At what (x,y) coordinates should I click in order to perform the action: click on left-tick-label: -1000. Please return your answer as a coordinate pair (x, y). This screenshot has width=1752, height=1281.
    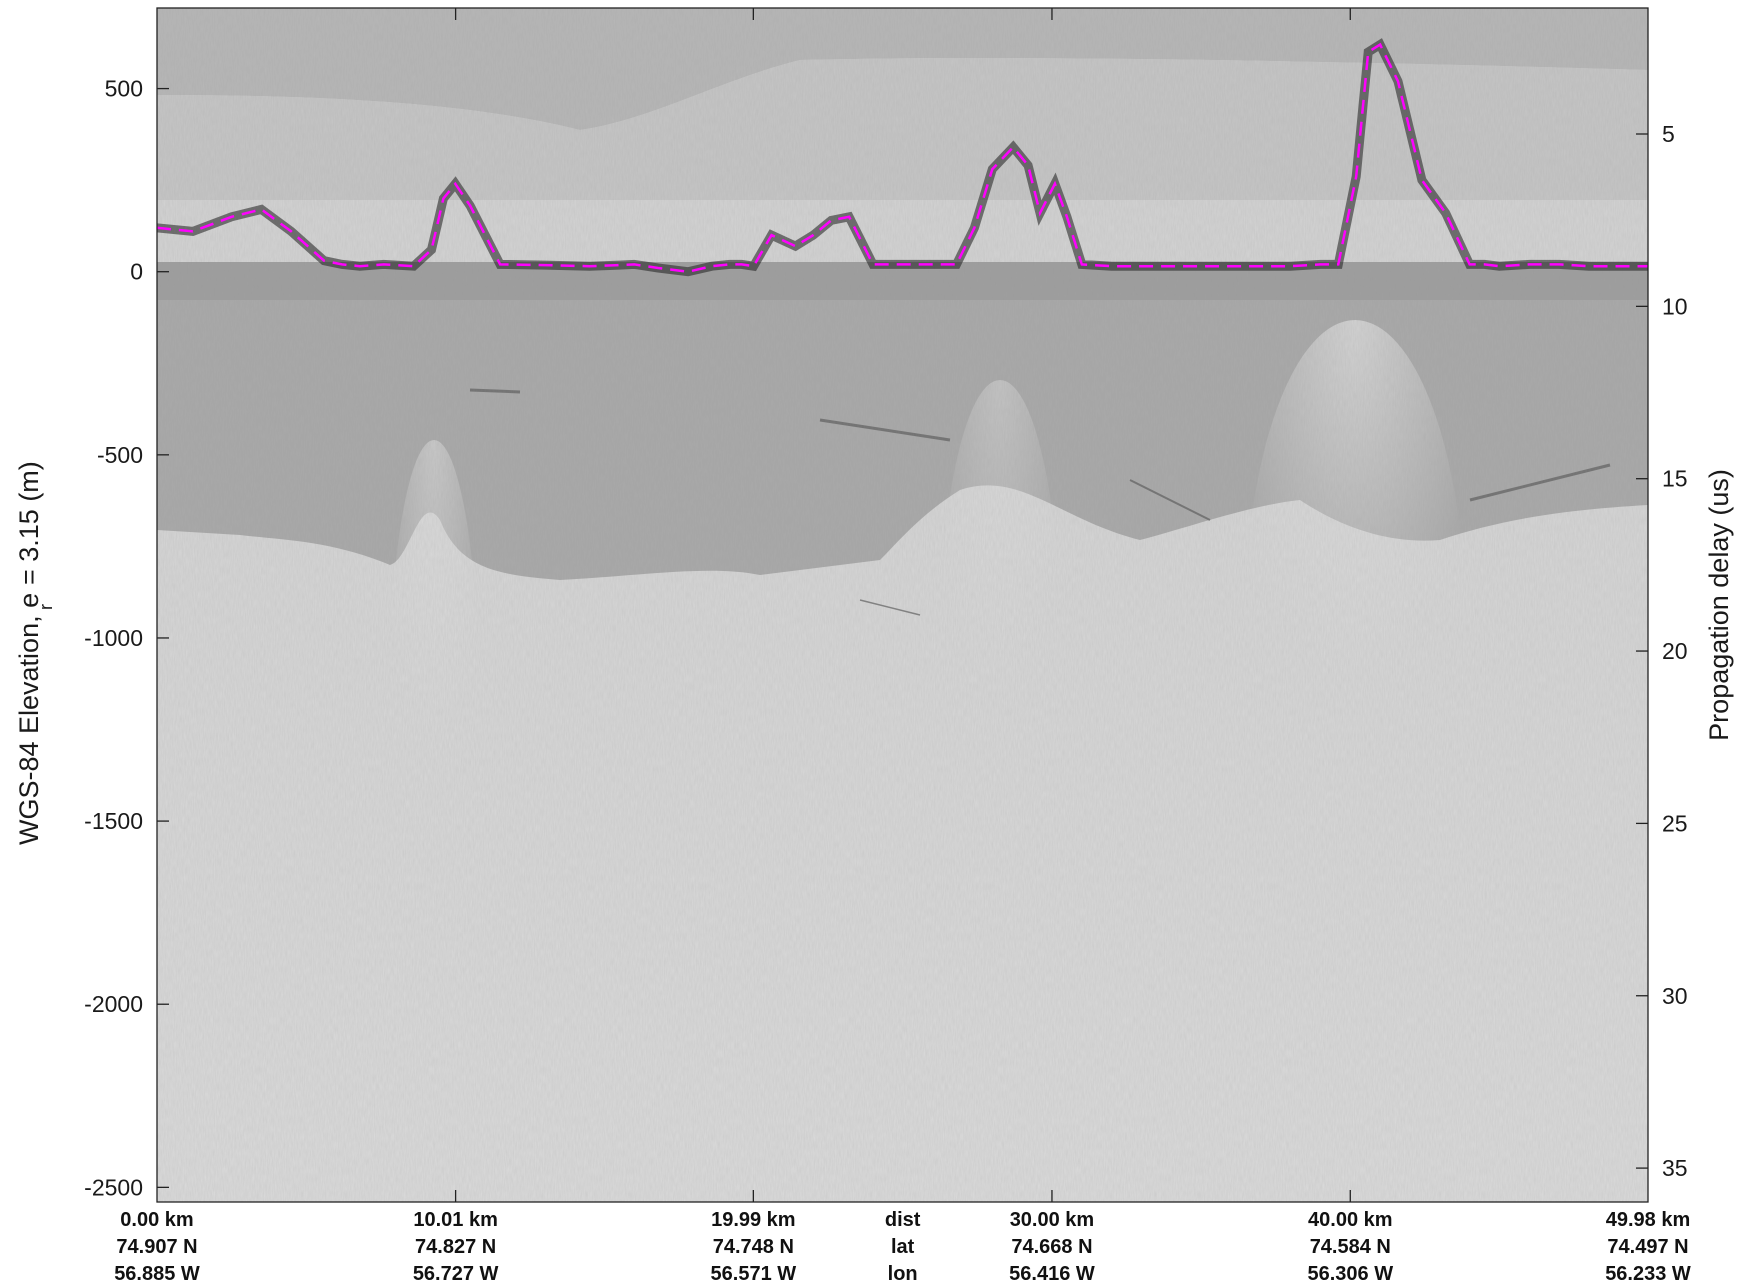
    Looking at the image, I should click on (113, 638).